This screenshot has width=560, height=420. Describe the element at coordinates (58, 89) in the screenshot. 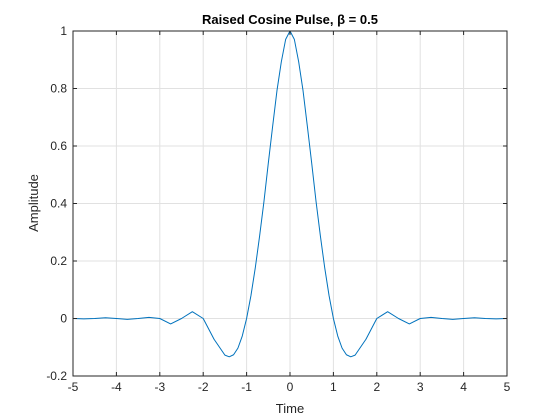

I see `y-tick-label: 0.8` at that location.